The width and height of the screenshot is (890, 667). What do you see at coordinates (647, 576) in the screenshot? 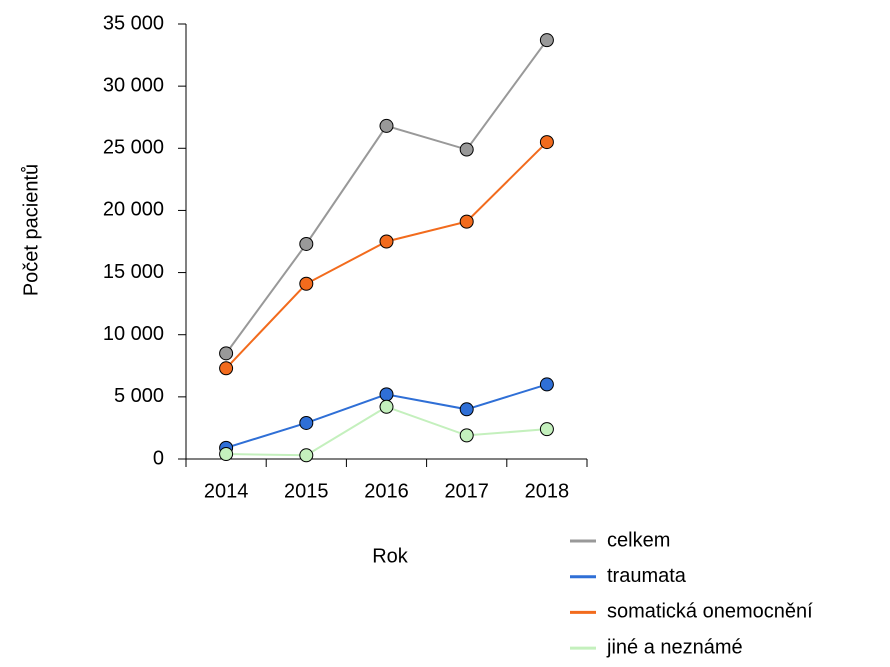
I see `legend-label: traumata` at bounding box center [647, 576].